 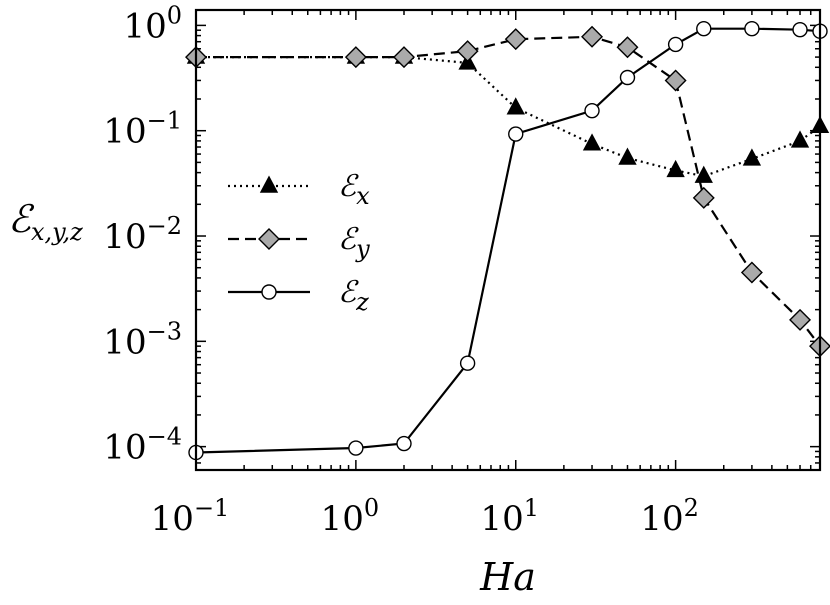 What do you see at coordinates (142, 445) in the screenshot?
I see `y-tick-label: 10⁻⁴` at bounding box center [142, 445].